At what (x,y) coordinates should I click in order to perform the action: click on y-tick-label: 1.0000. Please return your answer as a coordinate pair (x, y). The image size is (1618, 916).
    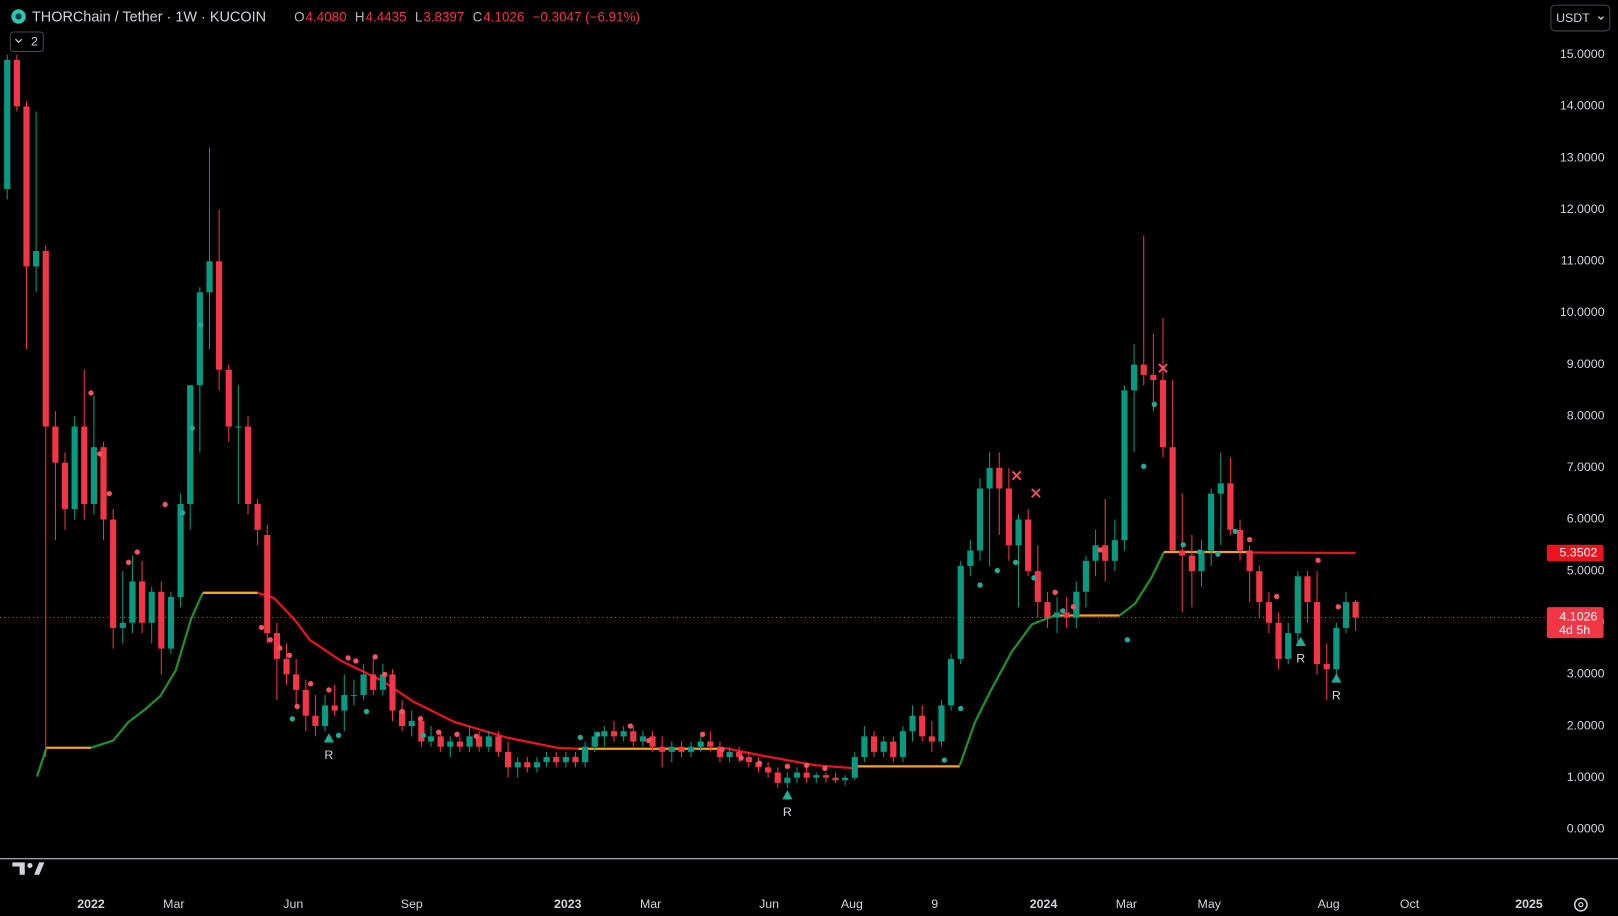
    Looking at the image, I should click on (1586, 777).